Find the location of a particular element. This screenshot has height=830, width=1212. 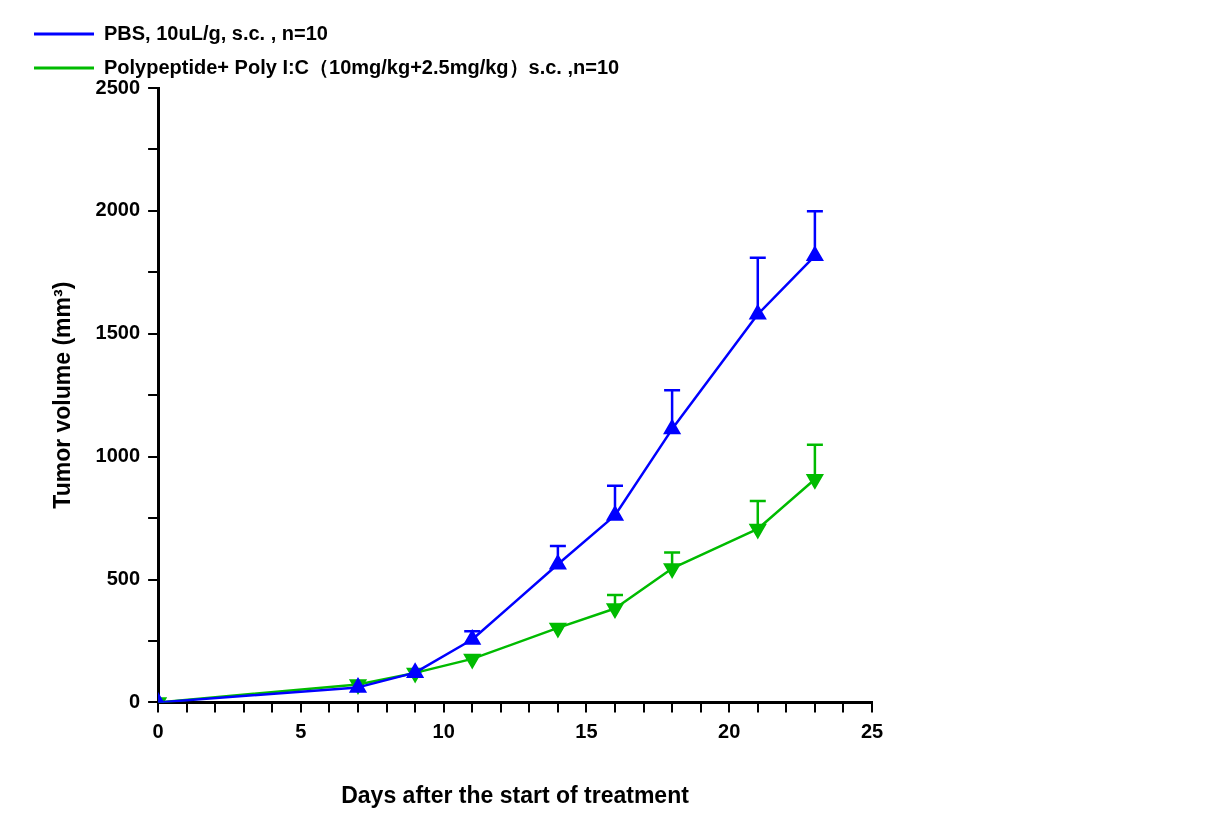

x-tick-label: 20 is located at coordinates (729, 730).